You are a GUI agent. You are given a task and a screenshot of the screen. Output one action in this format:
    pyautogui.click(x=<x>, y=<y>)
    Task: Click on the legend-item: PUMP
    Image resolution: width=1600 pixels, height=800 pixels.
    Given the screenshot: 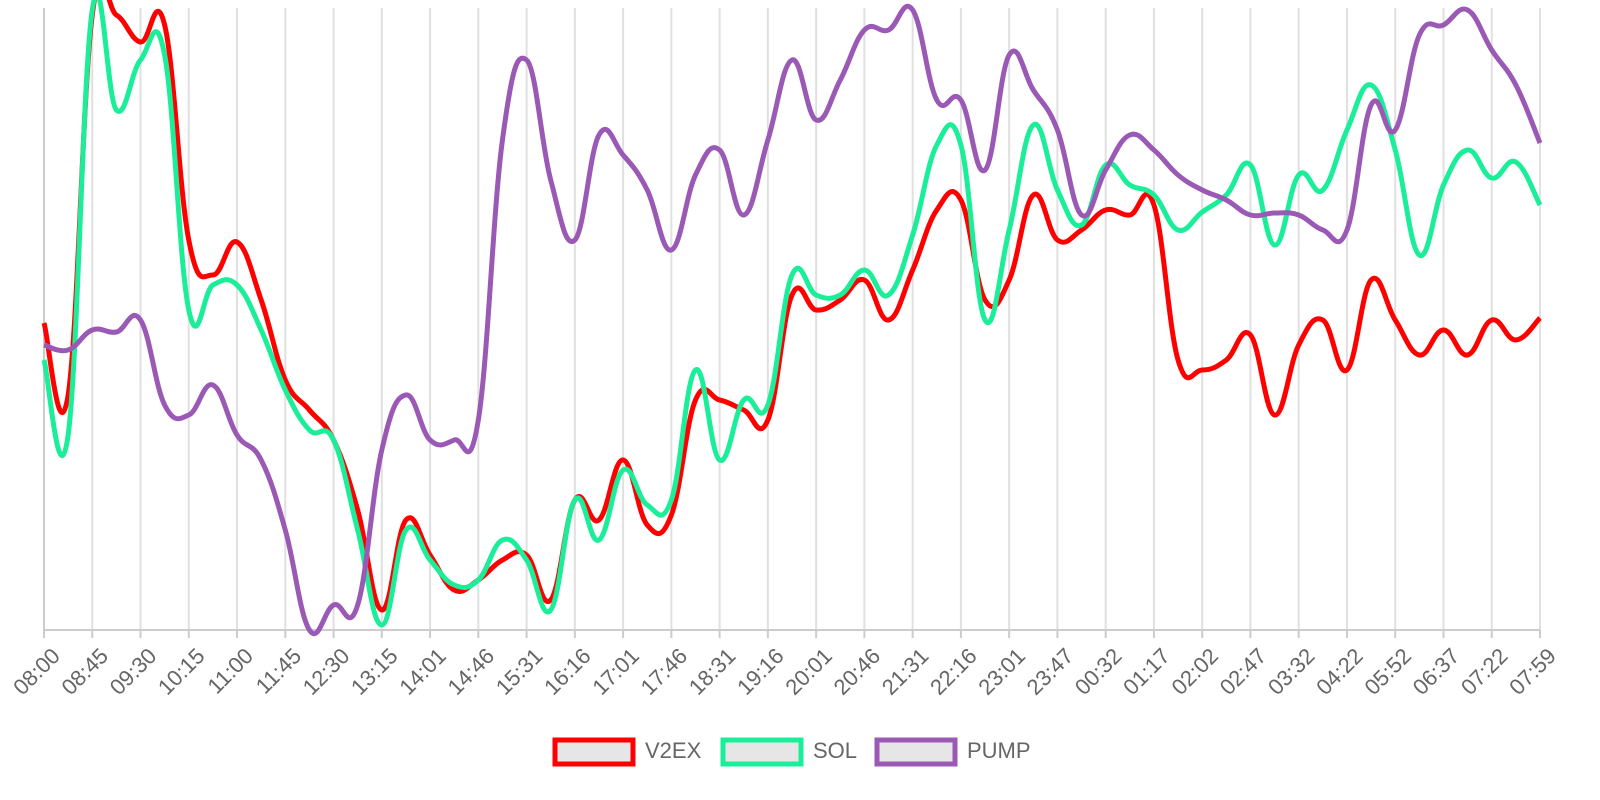 What is the action you would take?
    pyautogui.click(x=952, y=752)
    